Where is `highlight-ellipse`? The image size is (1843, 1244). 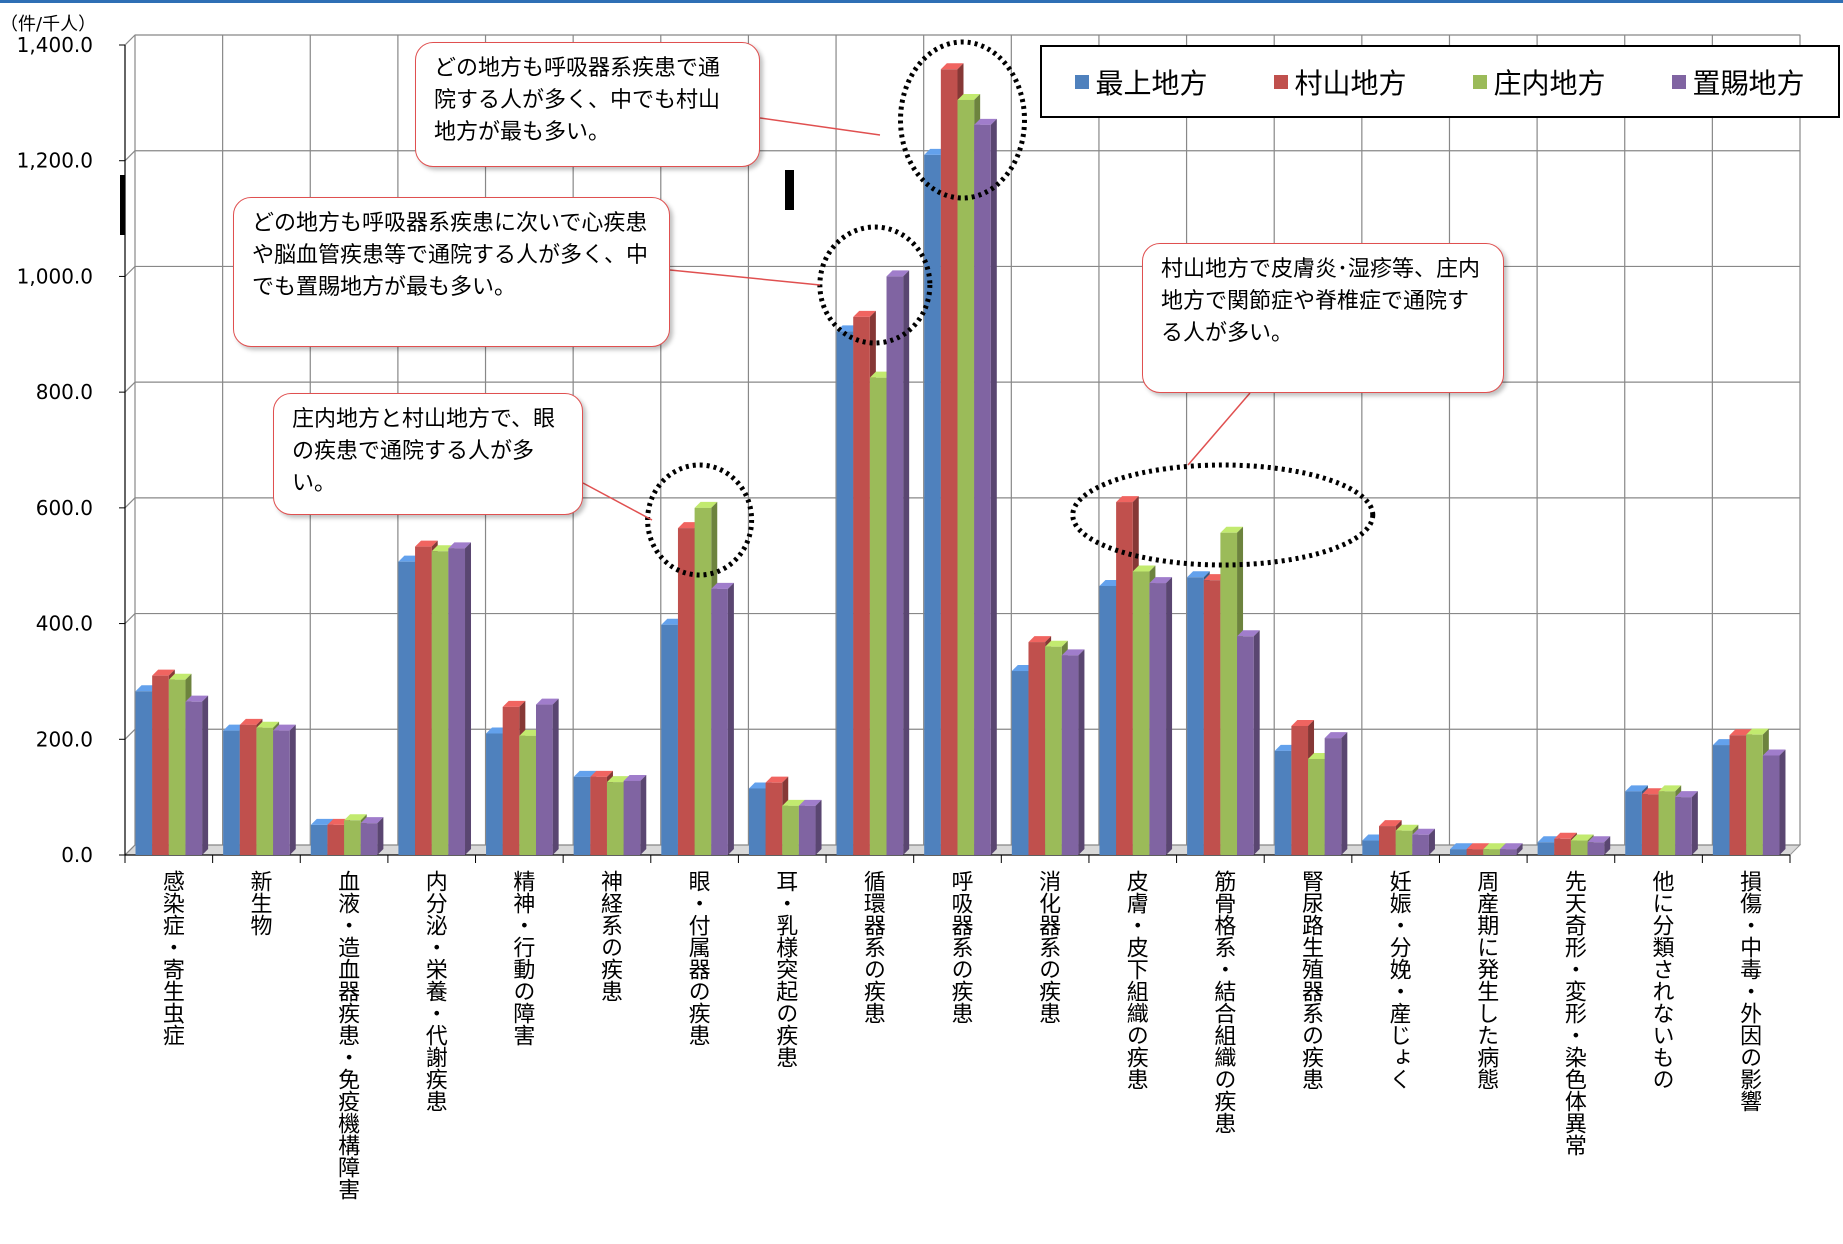 highlight-ellipse is located at coordinates (962, 120).